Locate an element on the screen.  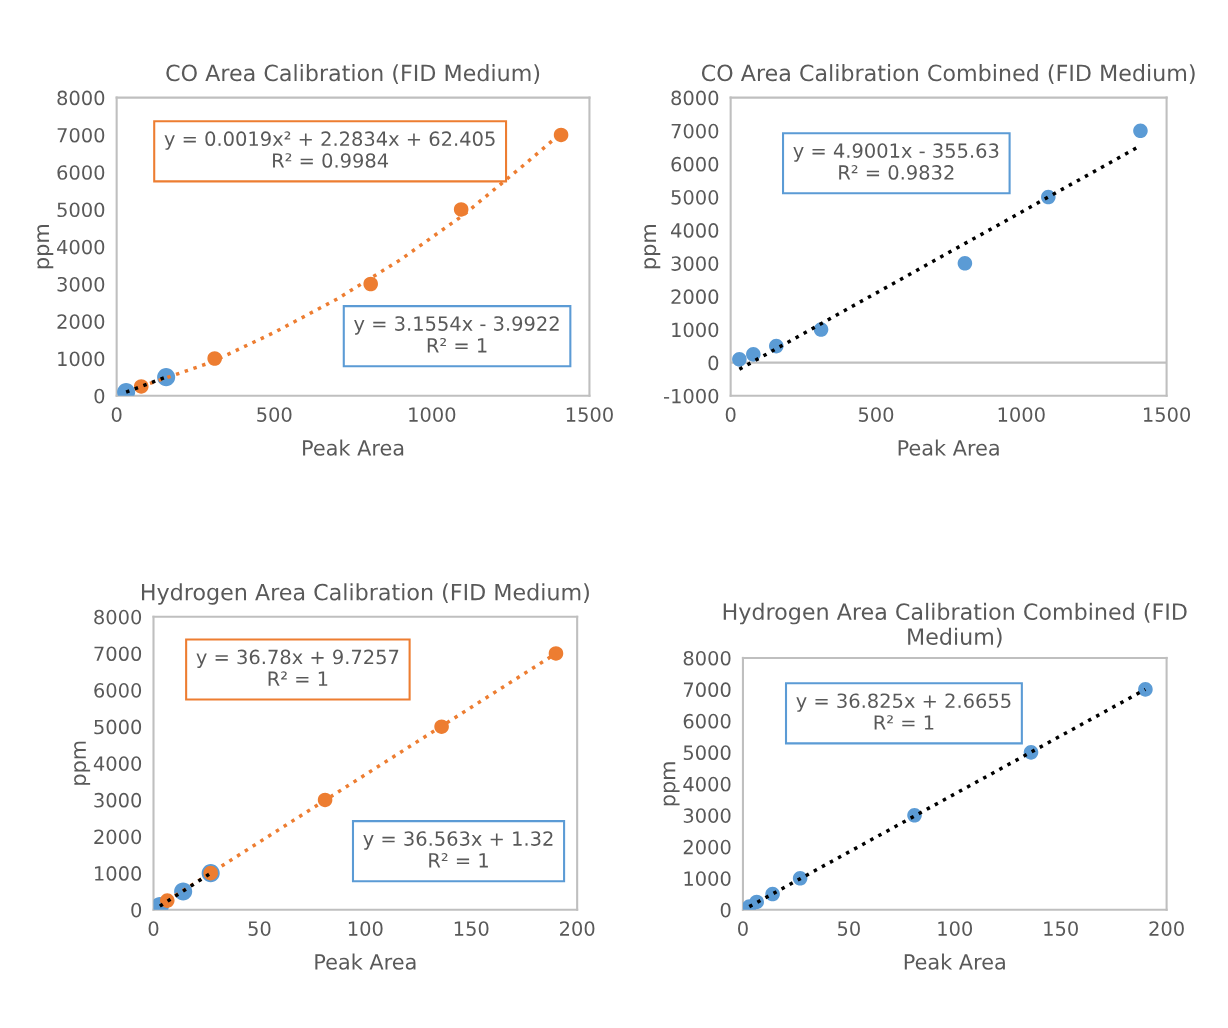
annotation: y = 36.563x + 1.32 R² = 1 is located at coordinates (458, 849).